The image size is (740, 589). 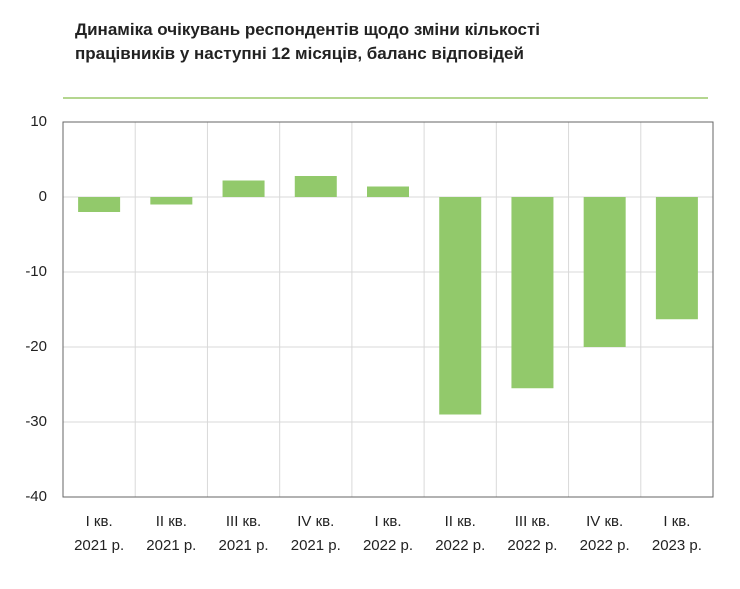 I want to click on y-tick-label: -30, so click(x=36, y=421).